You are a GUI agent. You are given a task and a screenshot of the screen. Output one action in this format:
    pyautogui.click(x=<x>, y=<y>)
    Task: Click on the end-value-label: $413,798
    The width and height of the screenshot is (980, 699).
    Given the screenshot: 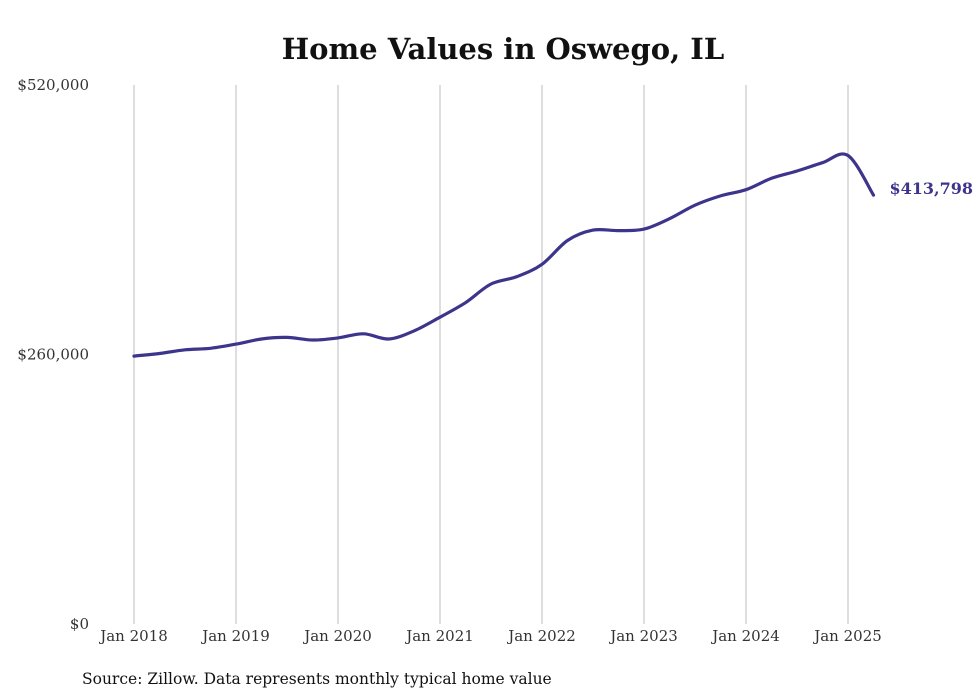 What is the action you would take?
    pyautogui.click(x=932, y=188)
    